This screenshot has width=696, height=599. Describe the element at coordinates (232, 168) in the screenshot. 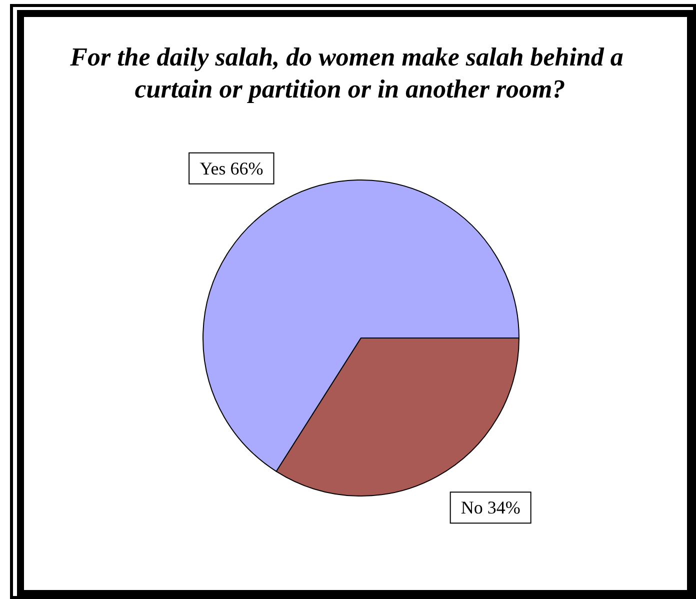

I see `slice-label: Yes 66%` at that location.